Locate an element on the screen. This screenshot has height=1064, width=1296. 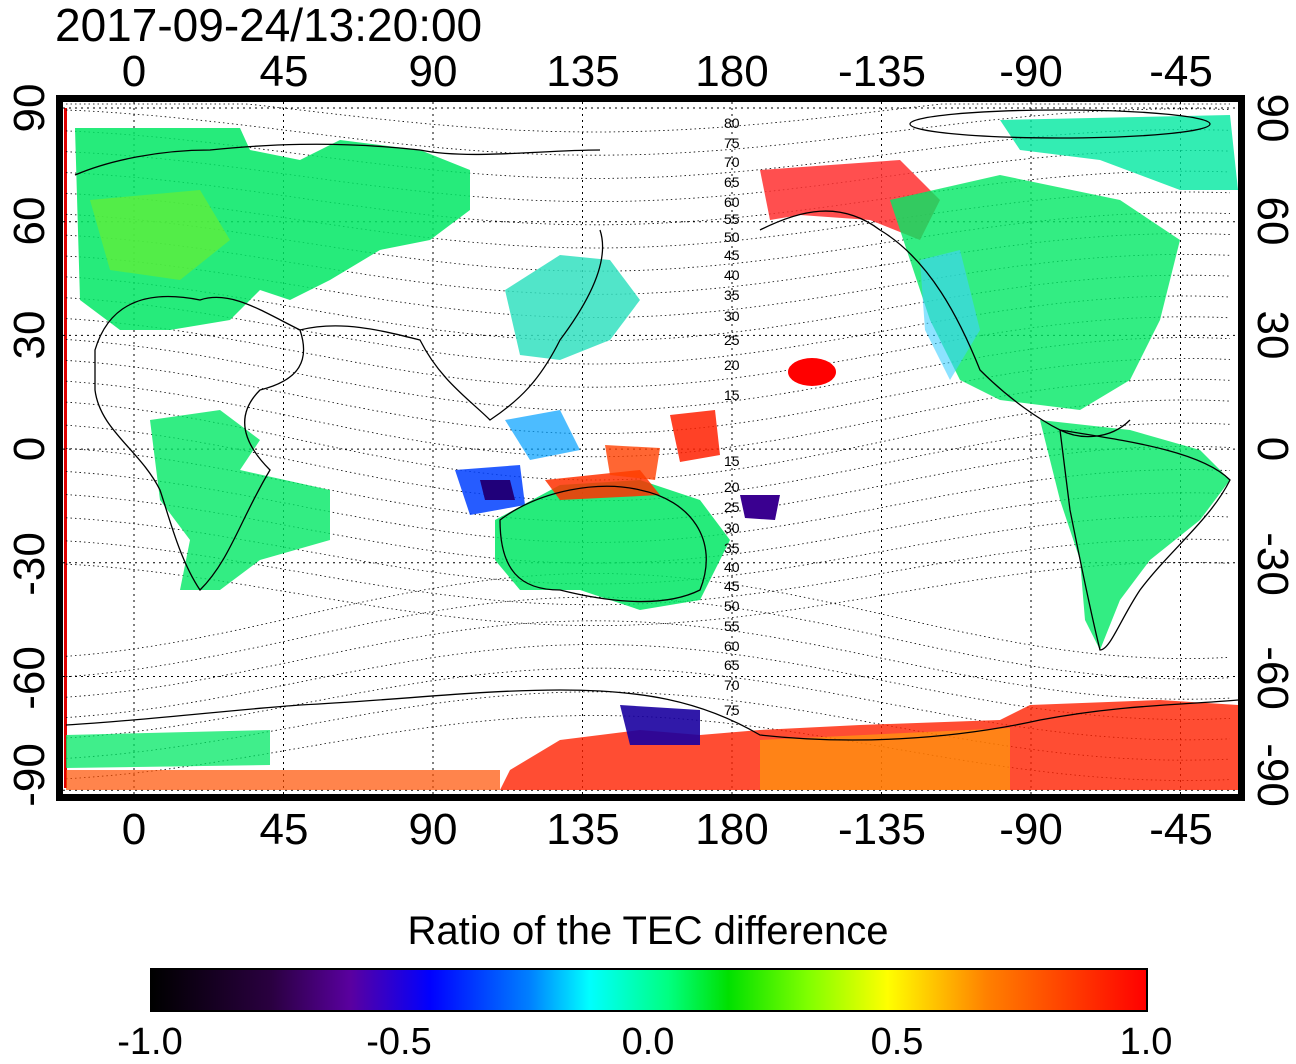
colorbar-tick: -0.5 is located at coordinates (399, 1042).